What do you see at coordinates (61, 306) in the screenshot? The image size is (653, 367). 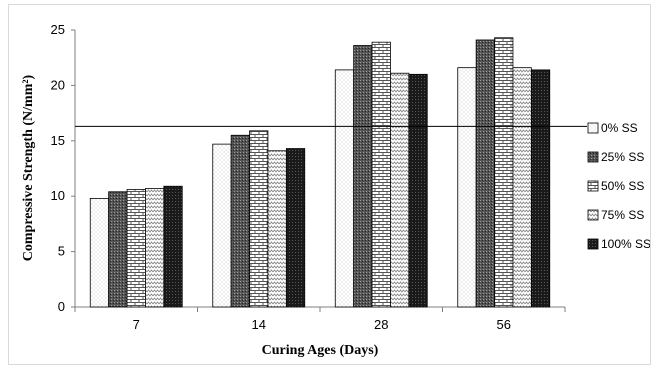 I see `y-tick-label: 0` at bounding box center [61, 306].